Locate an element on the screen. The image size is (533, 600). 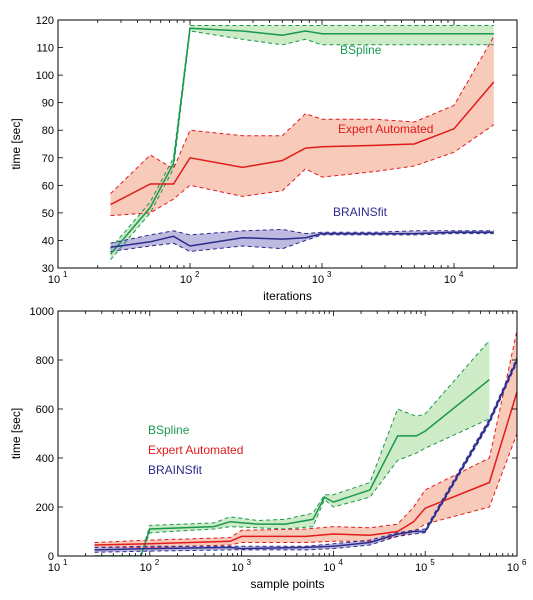
y-tick-label: 1000 is located at coordinates (42, 312).